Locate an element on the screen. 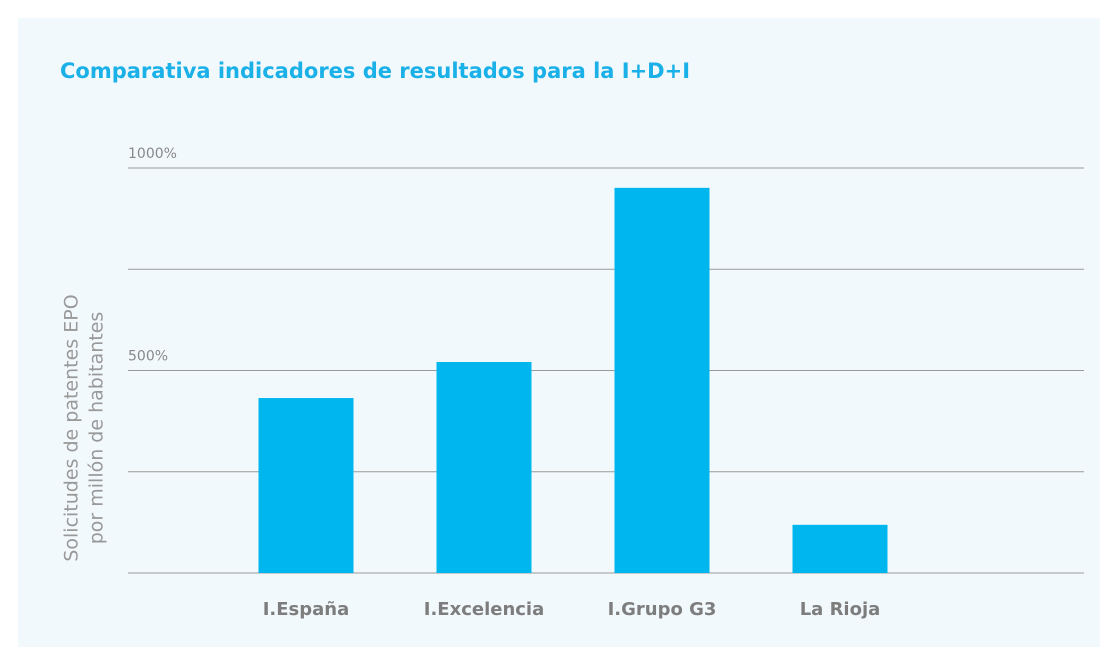 The image size is (1117, 665). x-tick-label: I.Grupo G3 is located at coordinates (662, 609).